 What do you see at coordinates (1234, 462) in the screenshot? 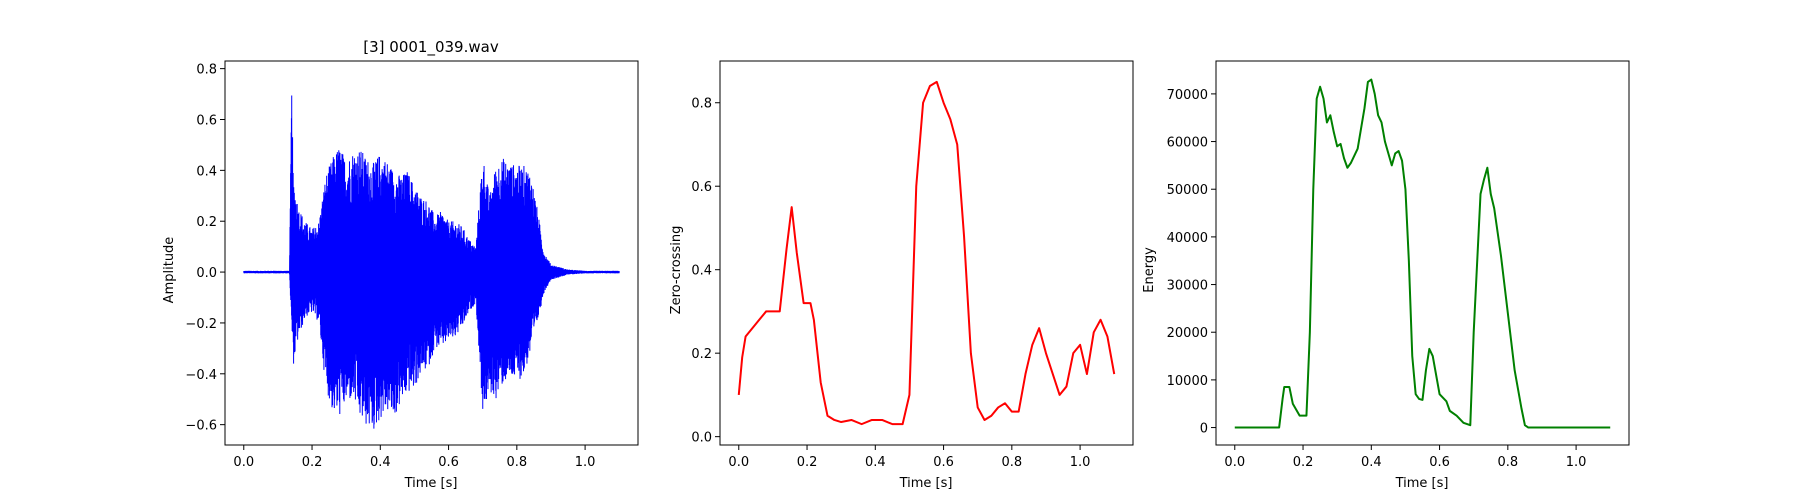
I see `energy-xtick-label: 0.0` at bounding box center [1234, 462].